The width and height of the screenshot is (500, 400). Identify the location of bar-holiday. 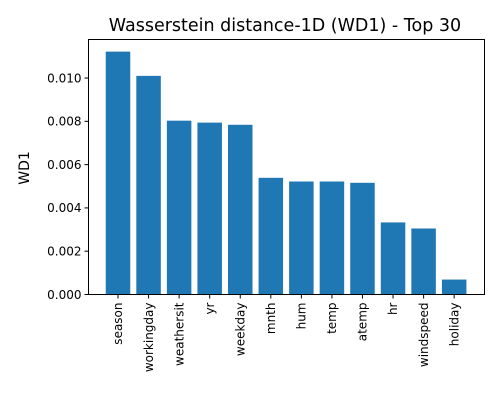
(454, 287).